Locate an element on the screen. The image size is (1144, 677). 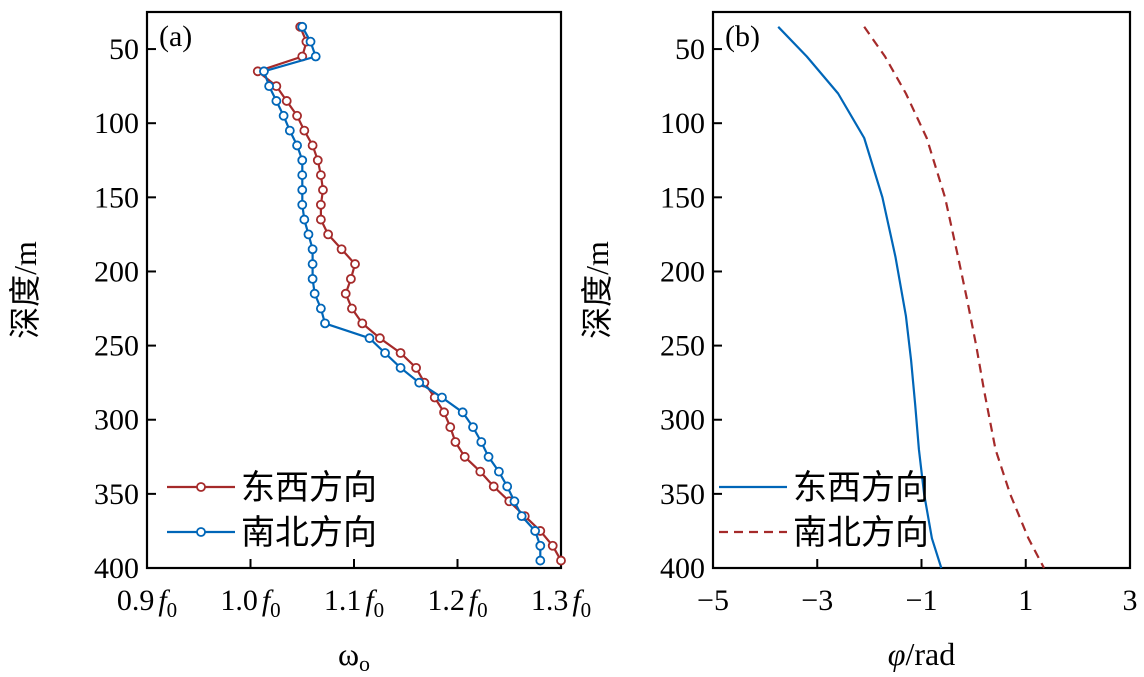
x-tick-label: 1.2 f0 is located at coordinates (457, 603).